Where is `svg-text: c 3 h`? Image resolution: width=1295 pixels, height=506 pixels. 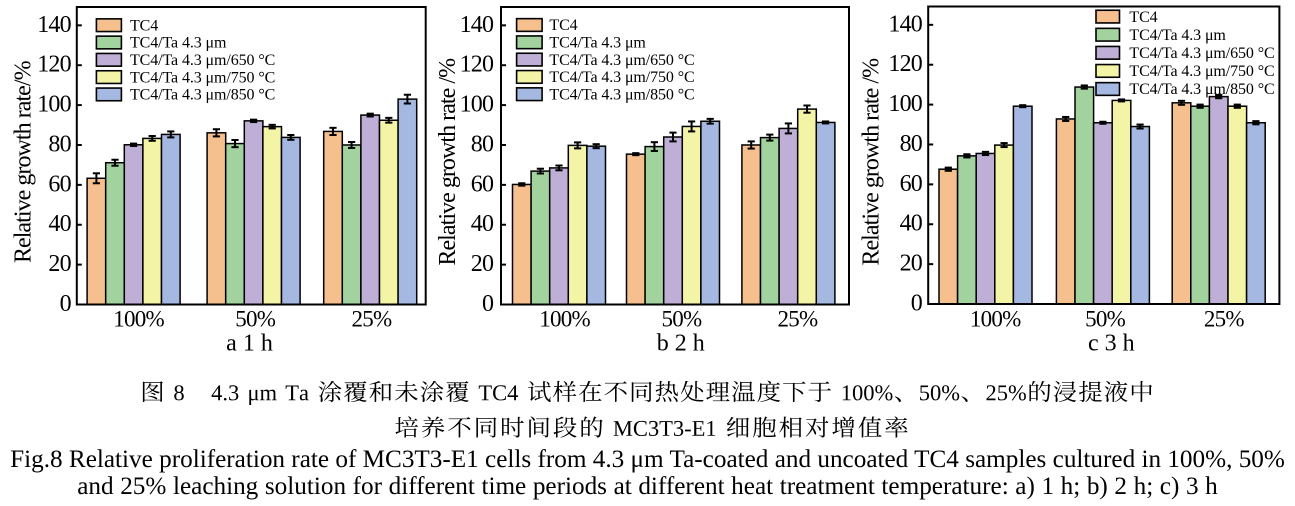
svg-text: c 3 h is located at coordinates (1111, 344).